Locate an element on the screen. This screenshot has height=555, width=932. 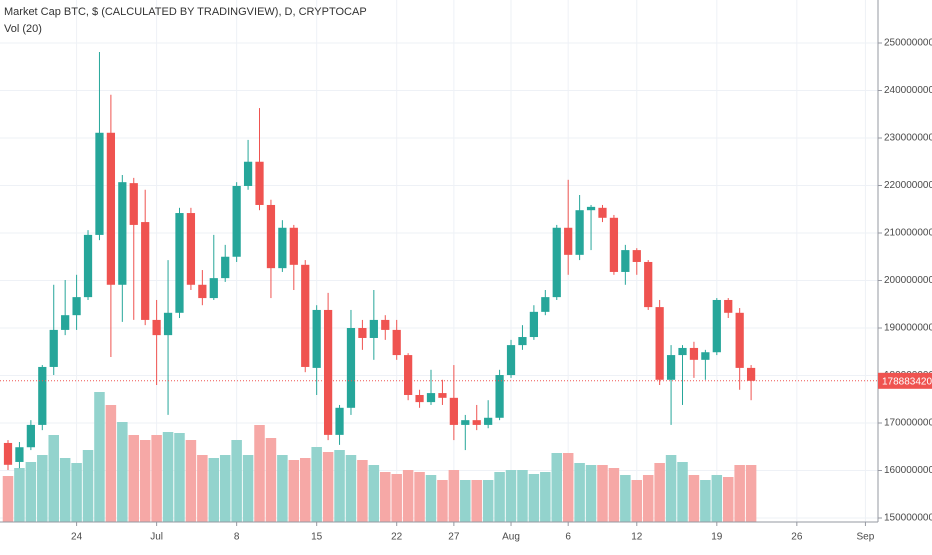
last-price-box is located at coordinates (905, 380).